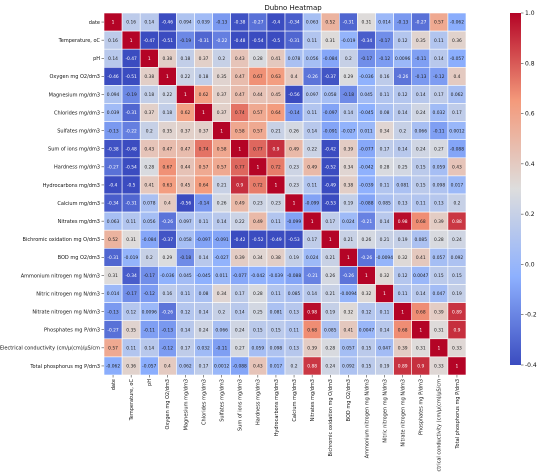 Image resolution: width=550 pixels, height=472 pixels. Describe the element at coordinates (113, 41) in the screenshot. I see `cell-value-label: 0.16` at that location.